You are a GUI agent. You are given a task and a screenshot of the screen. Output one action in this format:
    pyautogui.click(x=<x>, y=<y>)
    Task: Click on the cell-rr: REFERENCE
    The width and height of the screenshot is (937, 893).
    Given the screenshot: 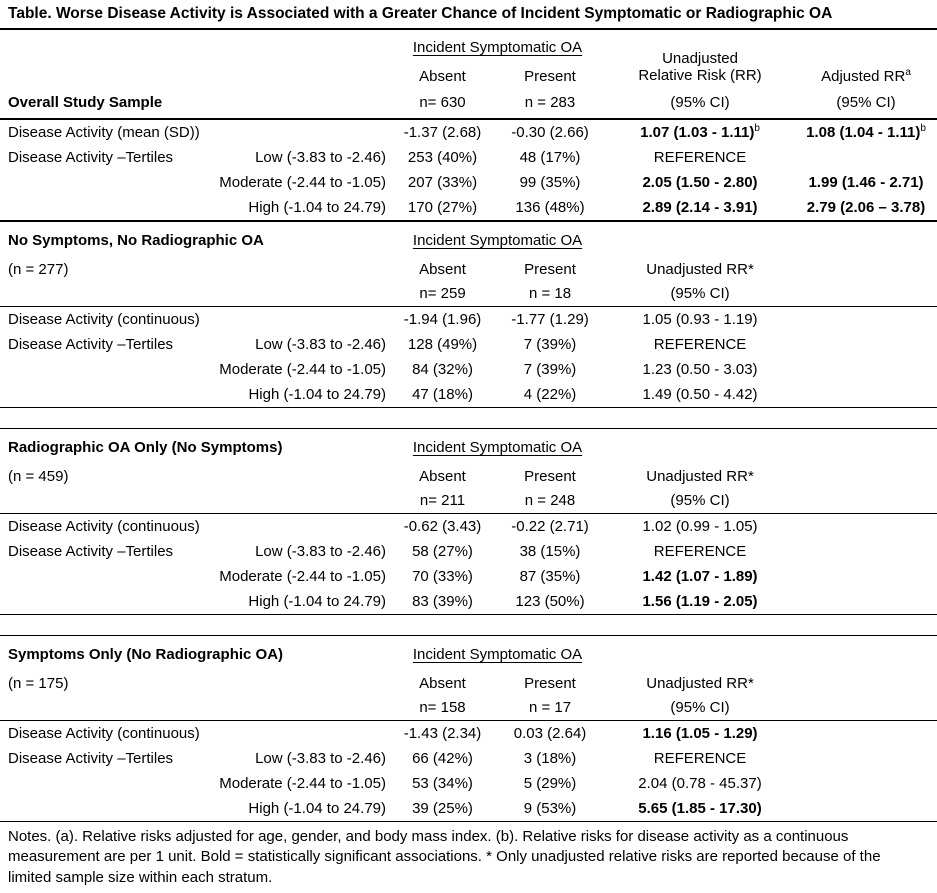 What is the action you would take?
    pyautogui.click(x=700, y=551)
    